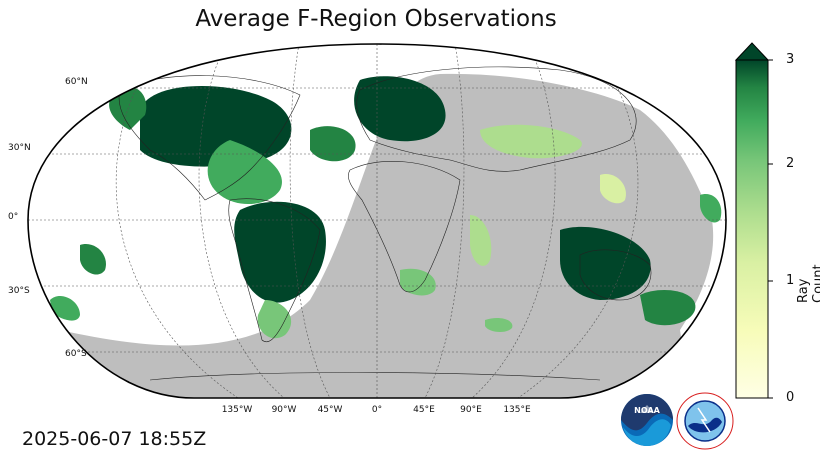 This screenshot has height=461, width=820. Describe the element at coordinates (647, 420) in the screenshot. I see `noaa-logo` at that location.